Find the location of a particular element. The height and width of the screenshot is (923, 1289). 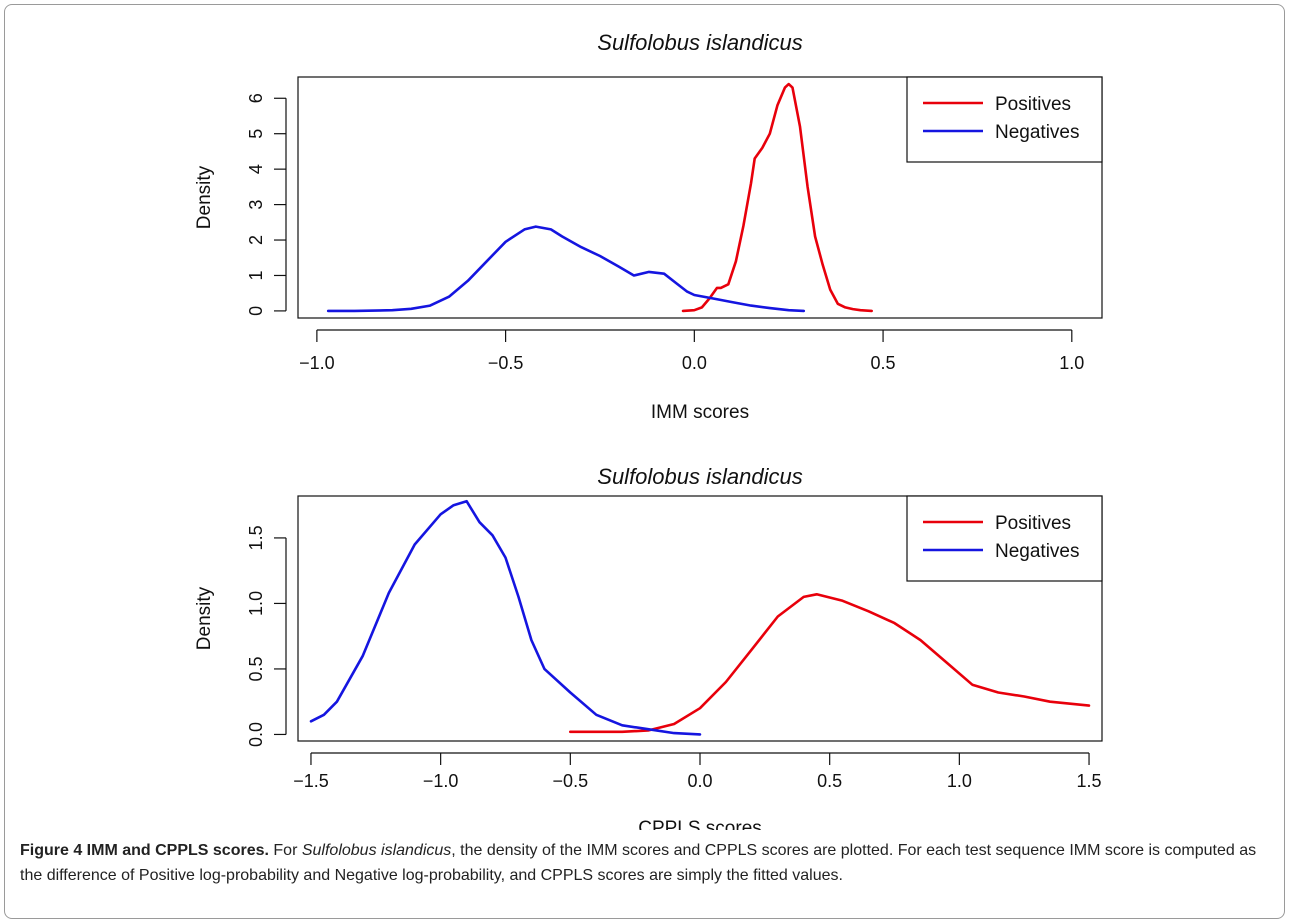

y-tick-label: 0.0 is located at coordinates (256, 734).